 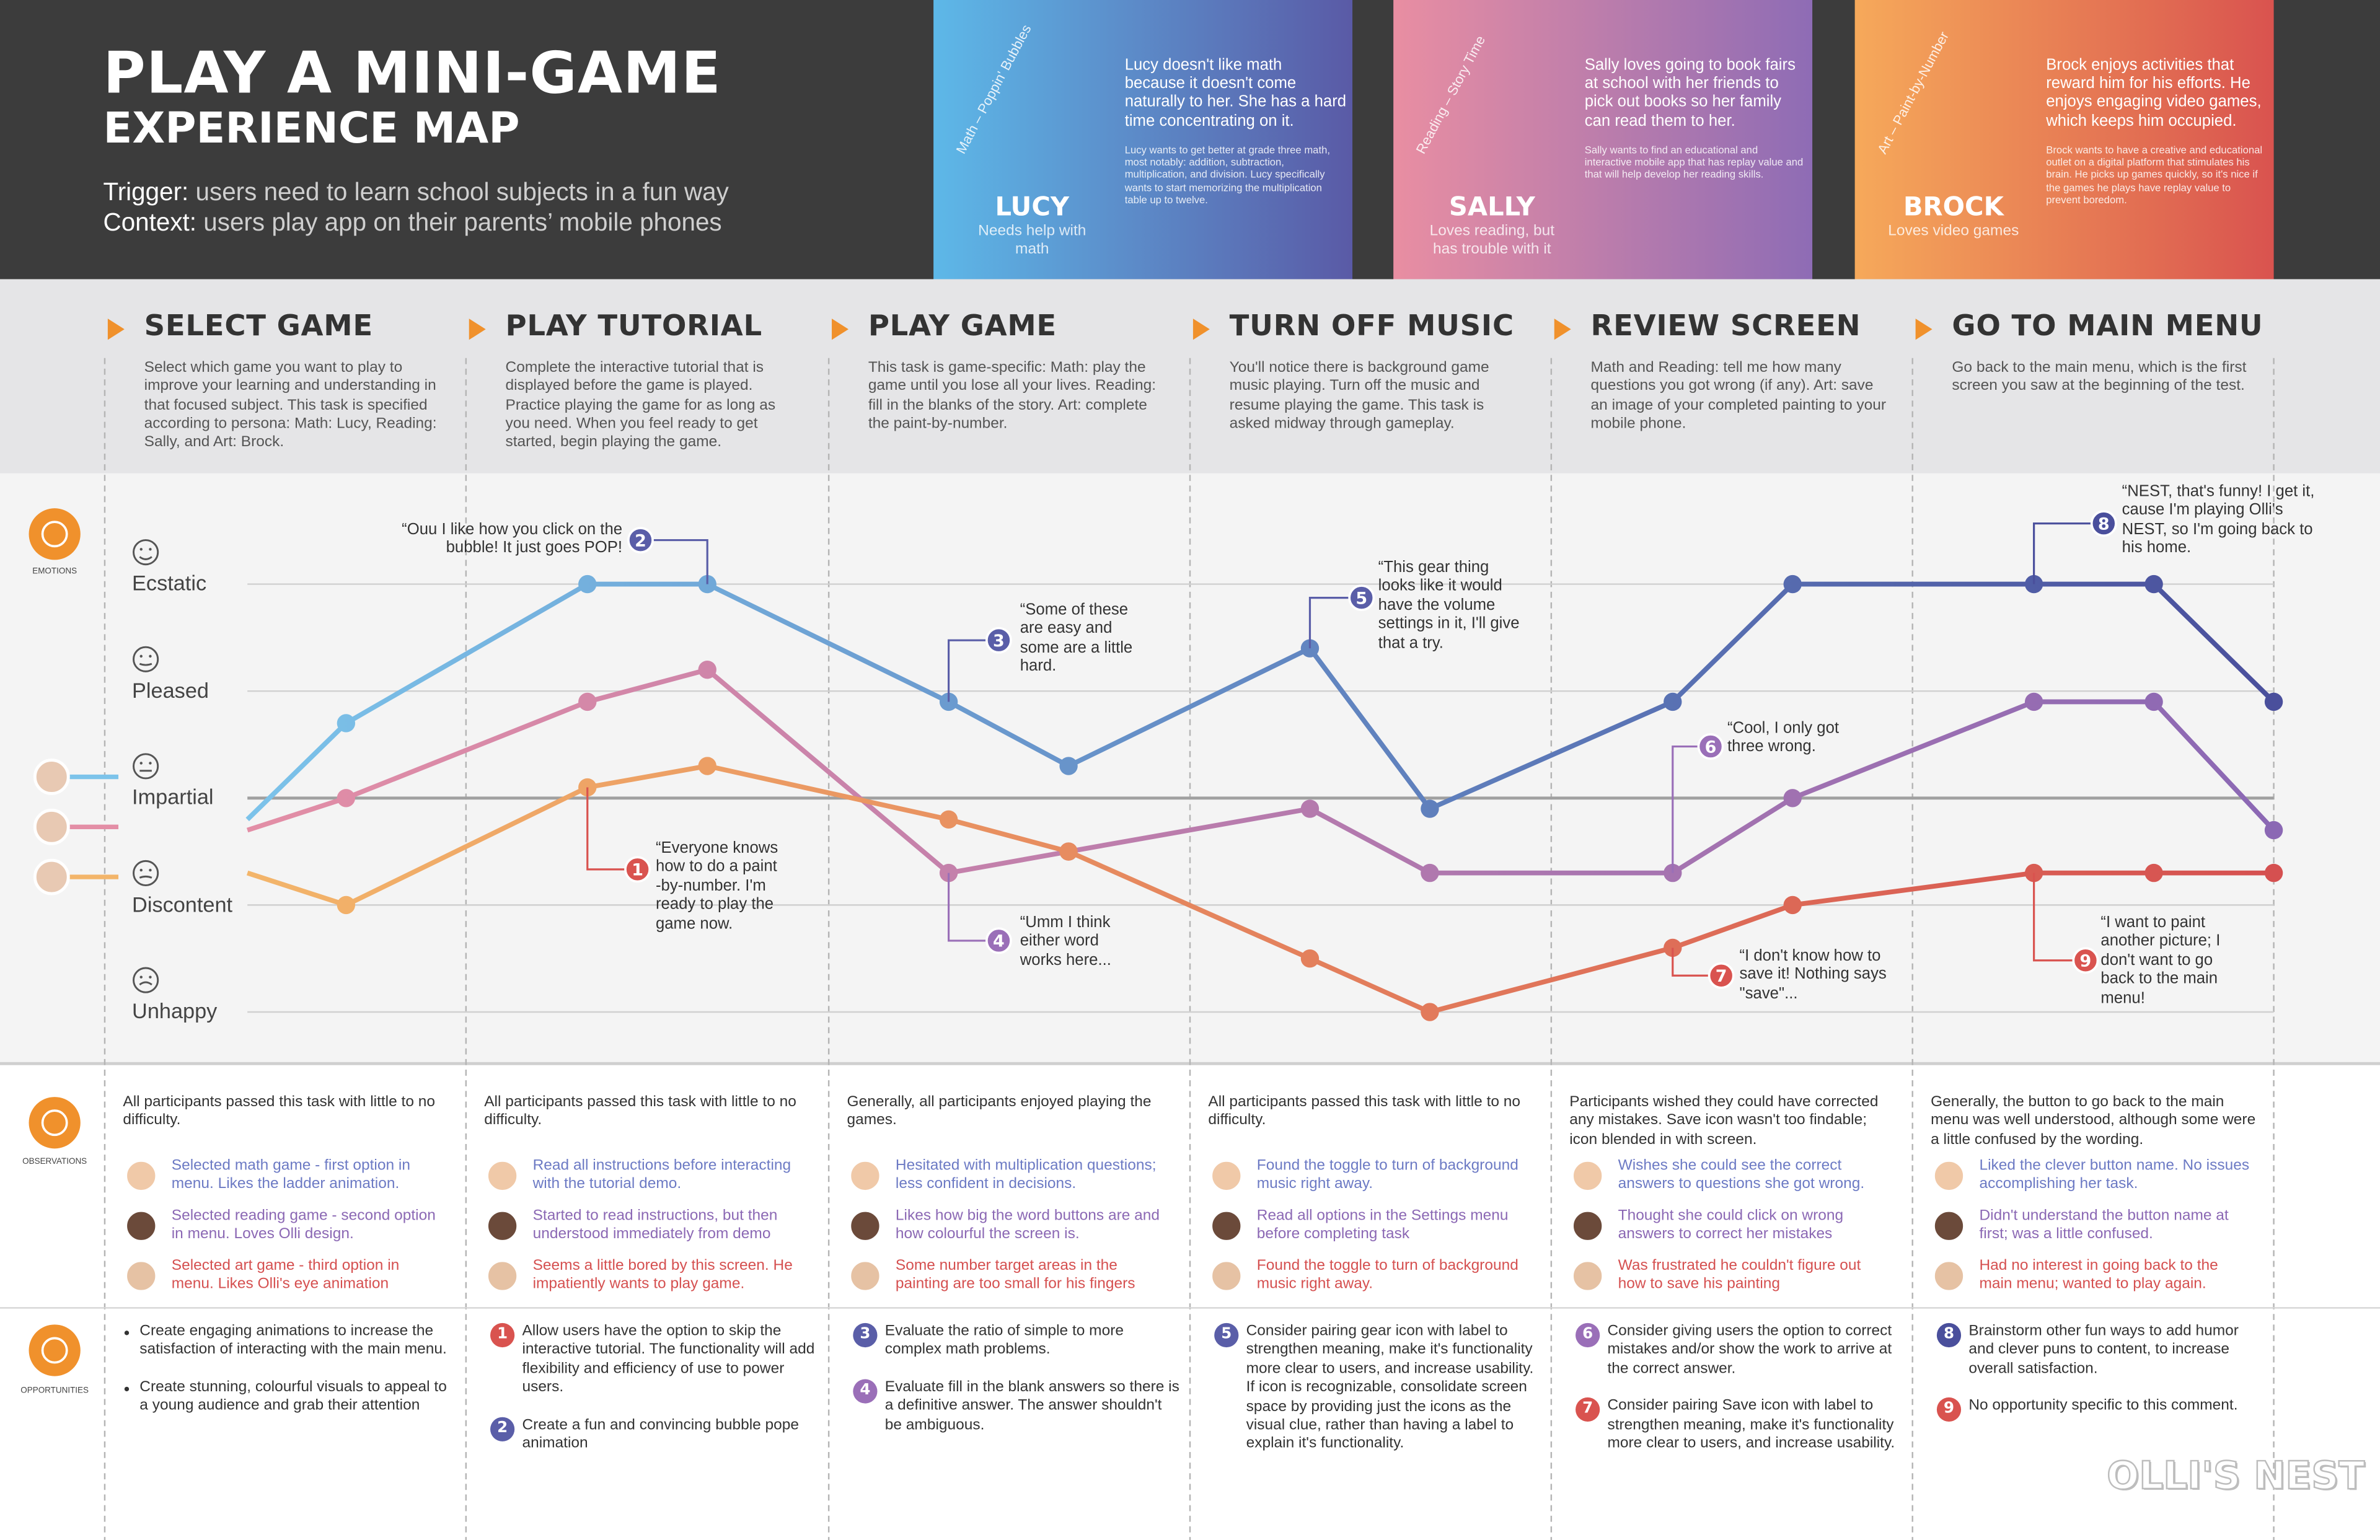 What do you see at coordinates (127, 1388) in the screenshot?
I see `opportunity-bullet` at bounding box center [127, 1388].